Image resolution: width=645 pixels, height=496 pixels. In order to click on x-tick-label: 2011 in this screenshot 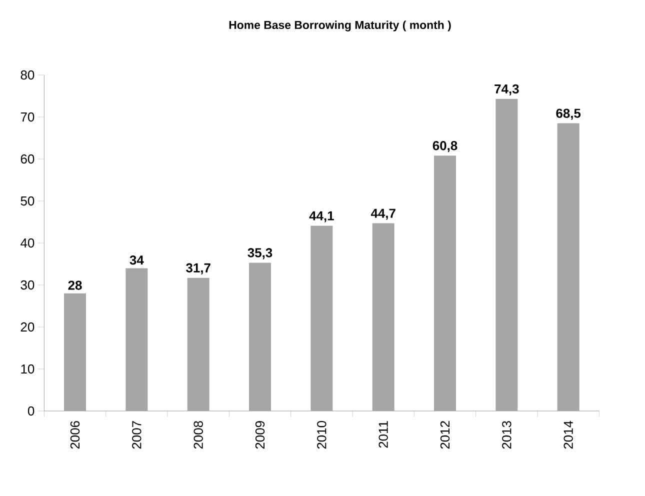, I will do `click(383, 434)`.